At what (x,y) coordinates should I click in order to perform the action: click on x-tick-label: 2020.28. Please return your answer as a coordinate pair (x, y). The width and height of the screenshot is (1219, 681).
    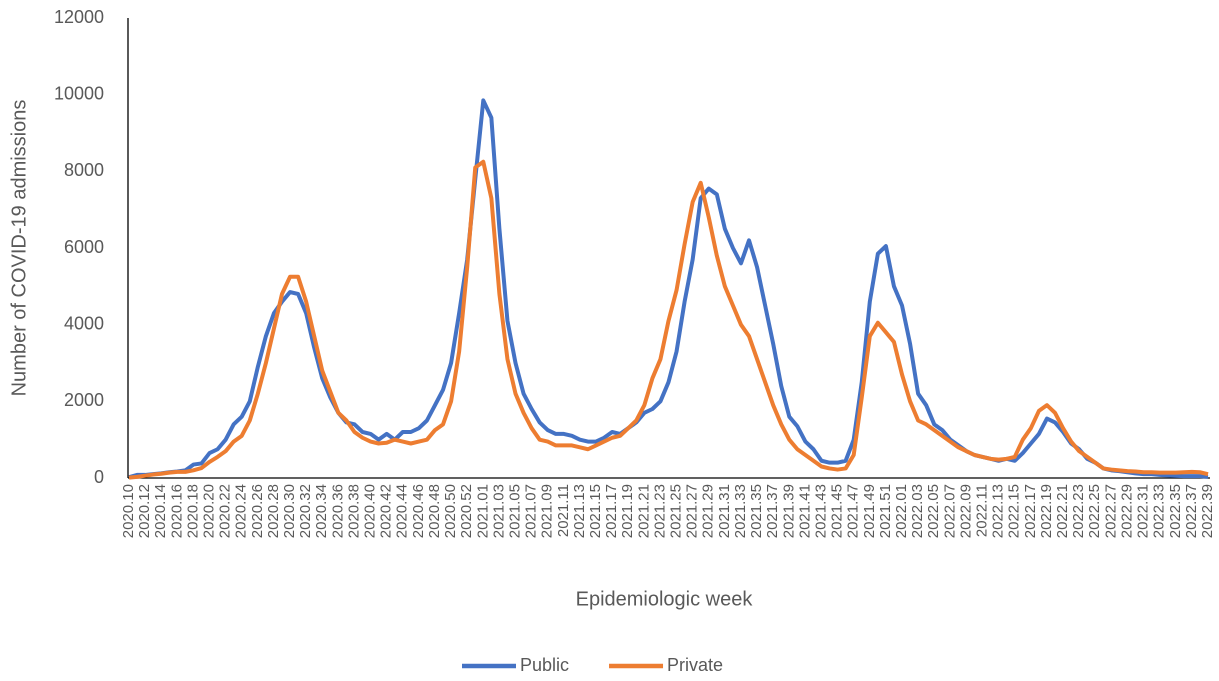
    Looking at the image, I should click on (273, 511).